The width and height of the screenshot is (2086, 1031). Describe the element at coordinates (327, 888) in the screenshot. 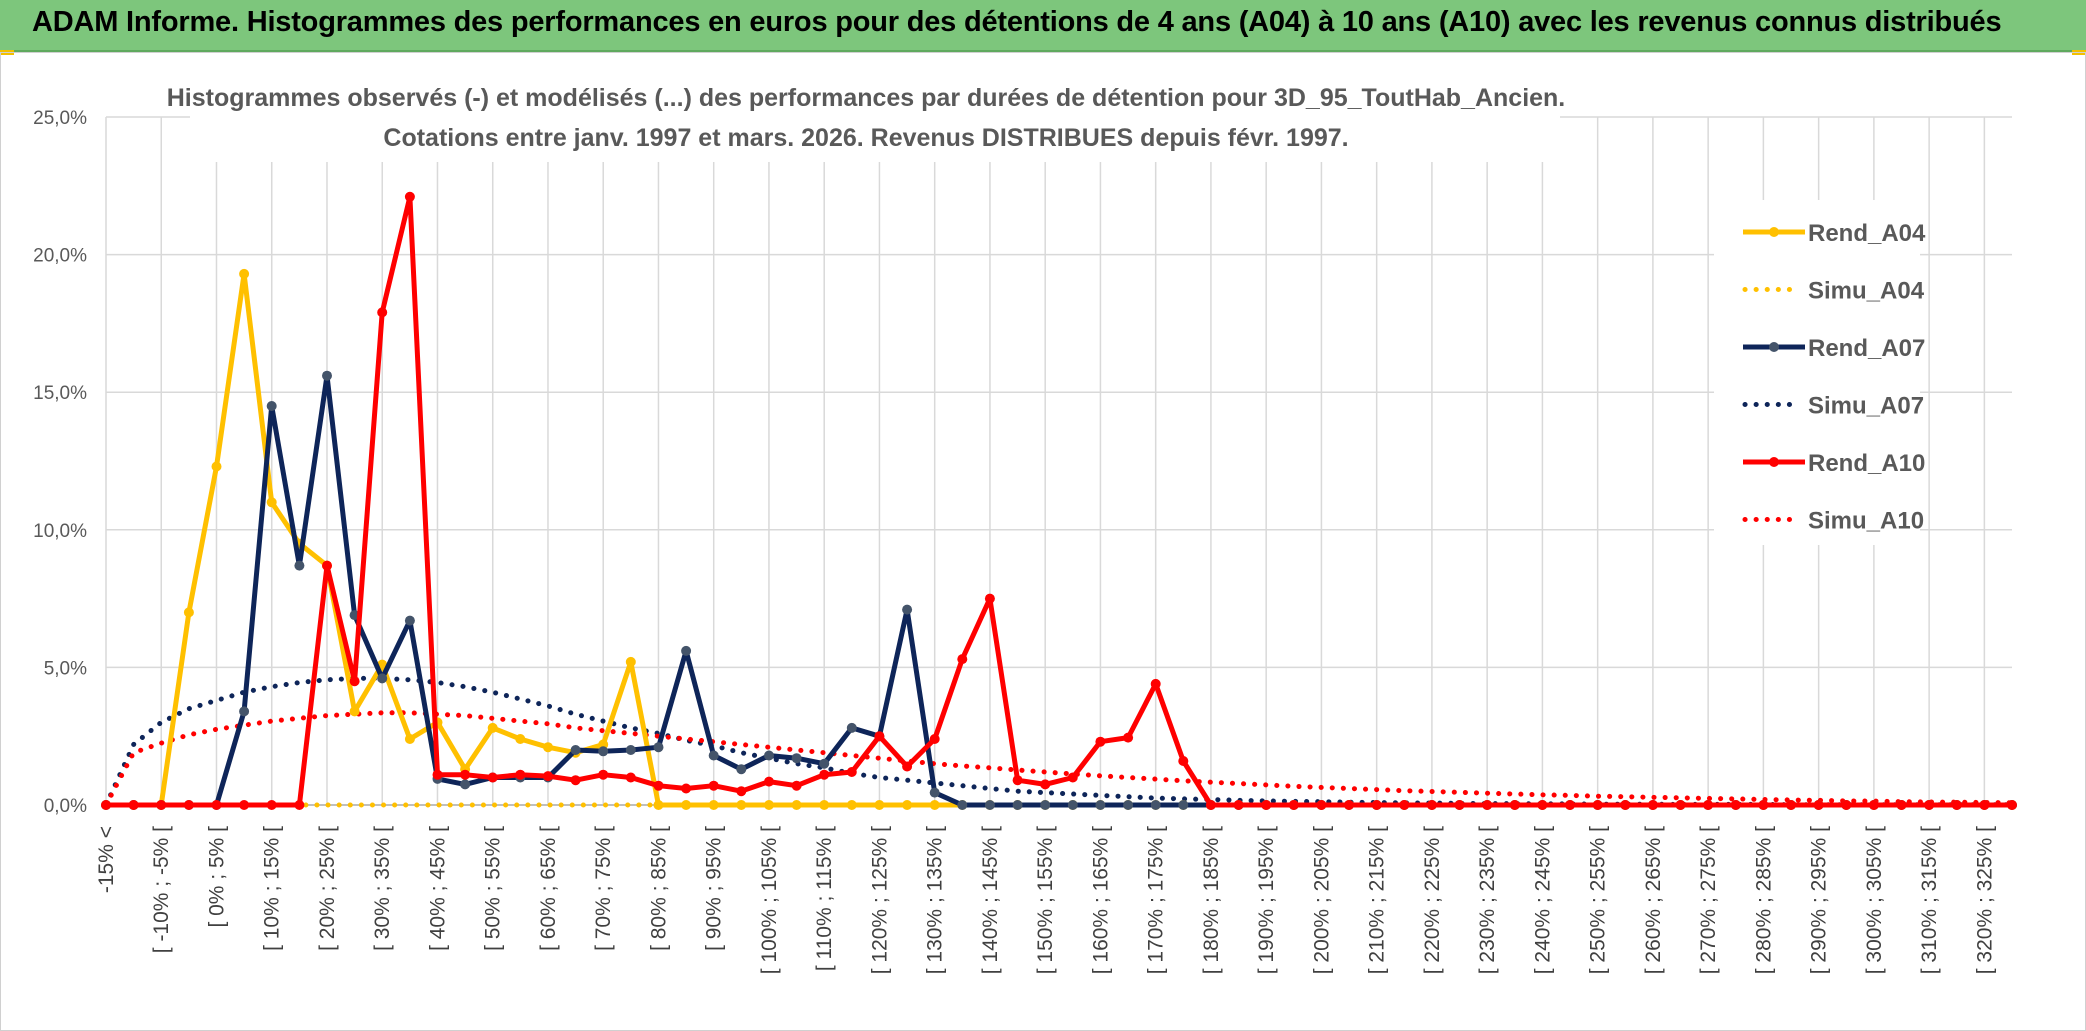

I see `x-tick-label: [ 20% ; 25% [` at that location.